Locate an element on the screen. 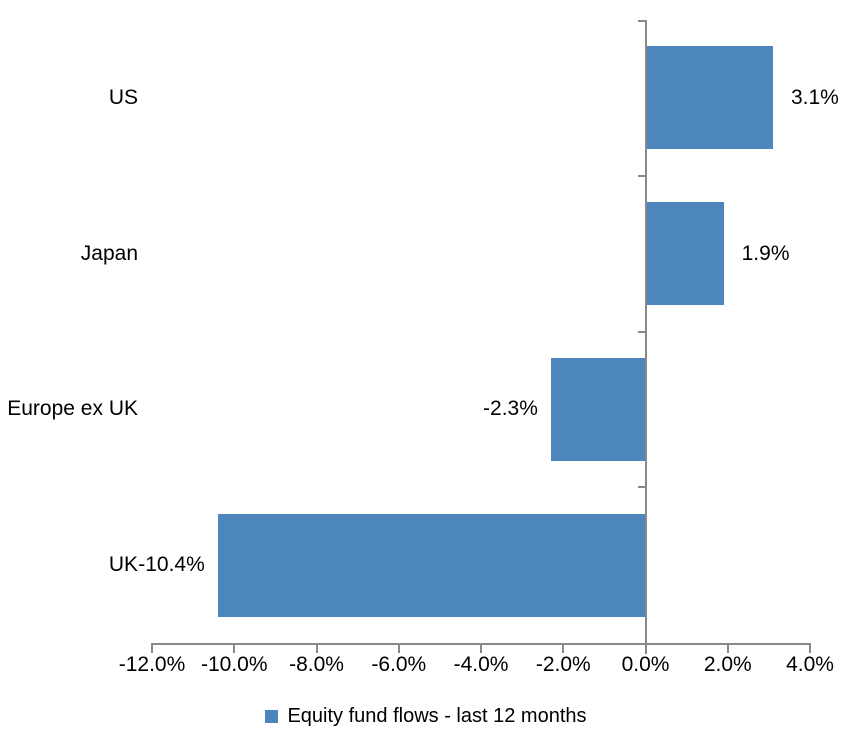 The width and height of the screenshot is (852, 747). bar-us is located at coordinates (709, 98).